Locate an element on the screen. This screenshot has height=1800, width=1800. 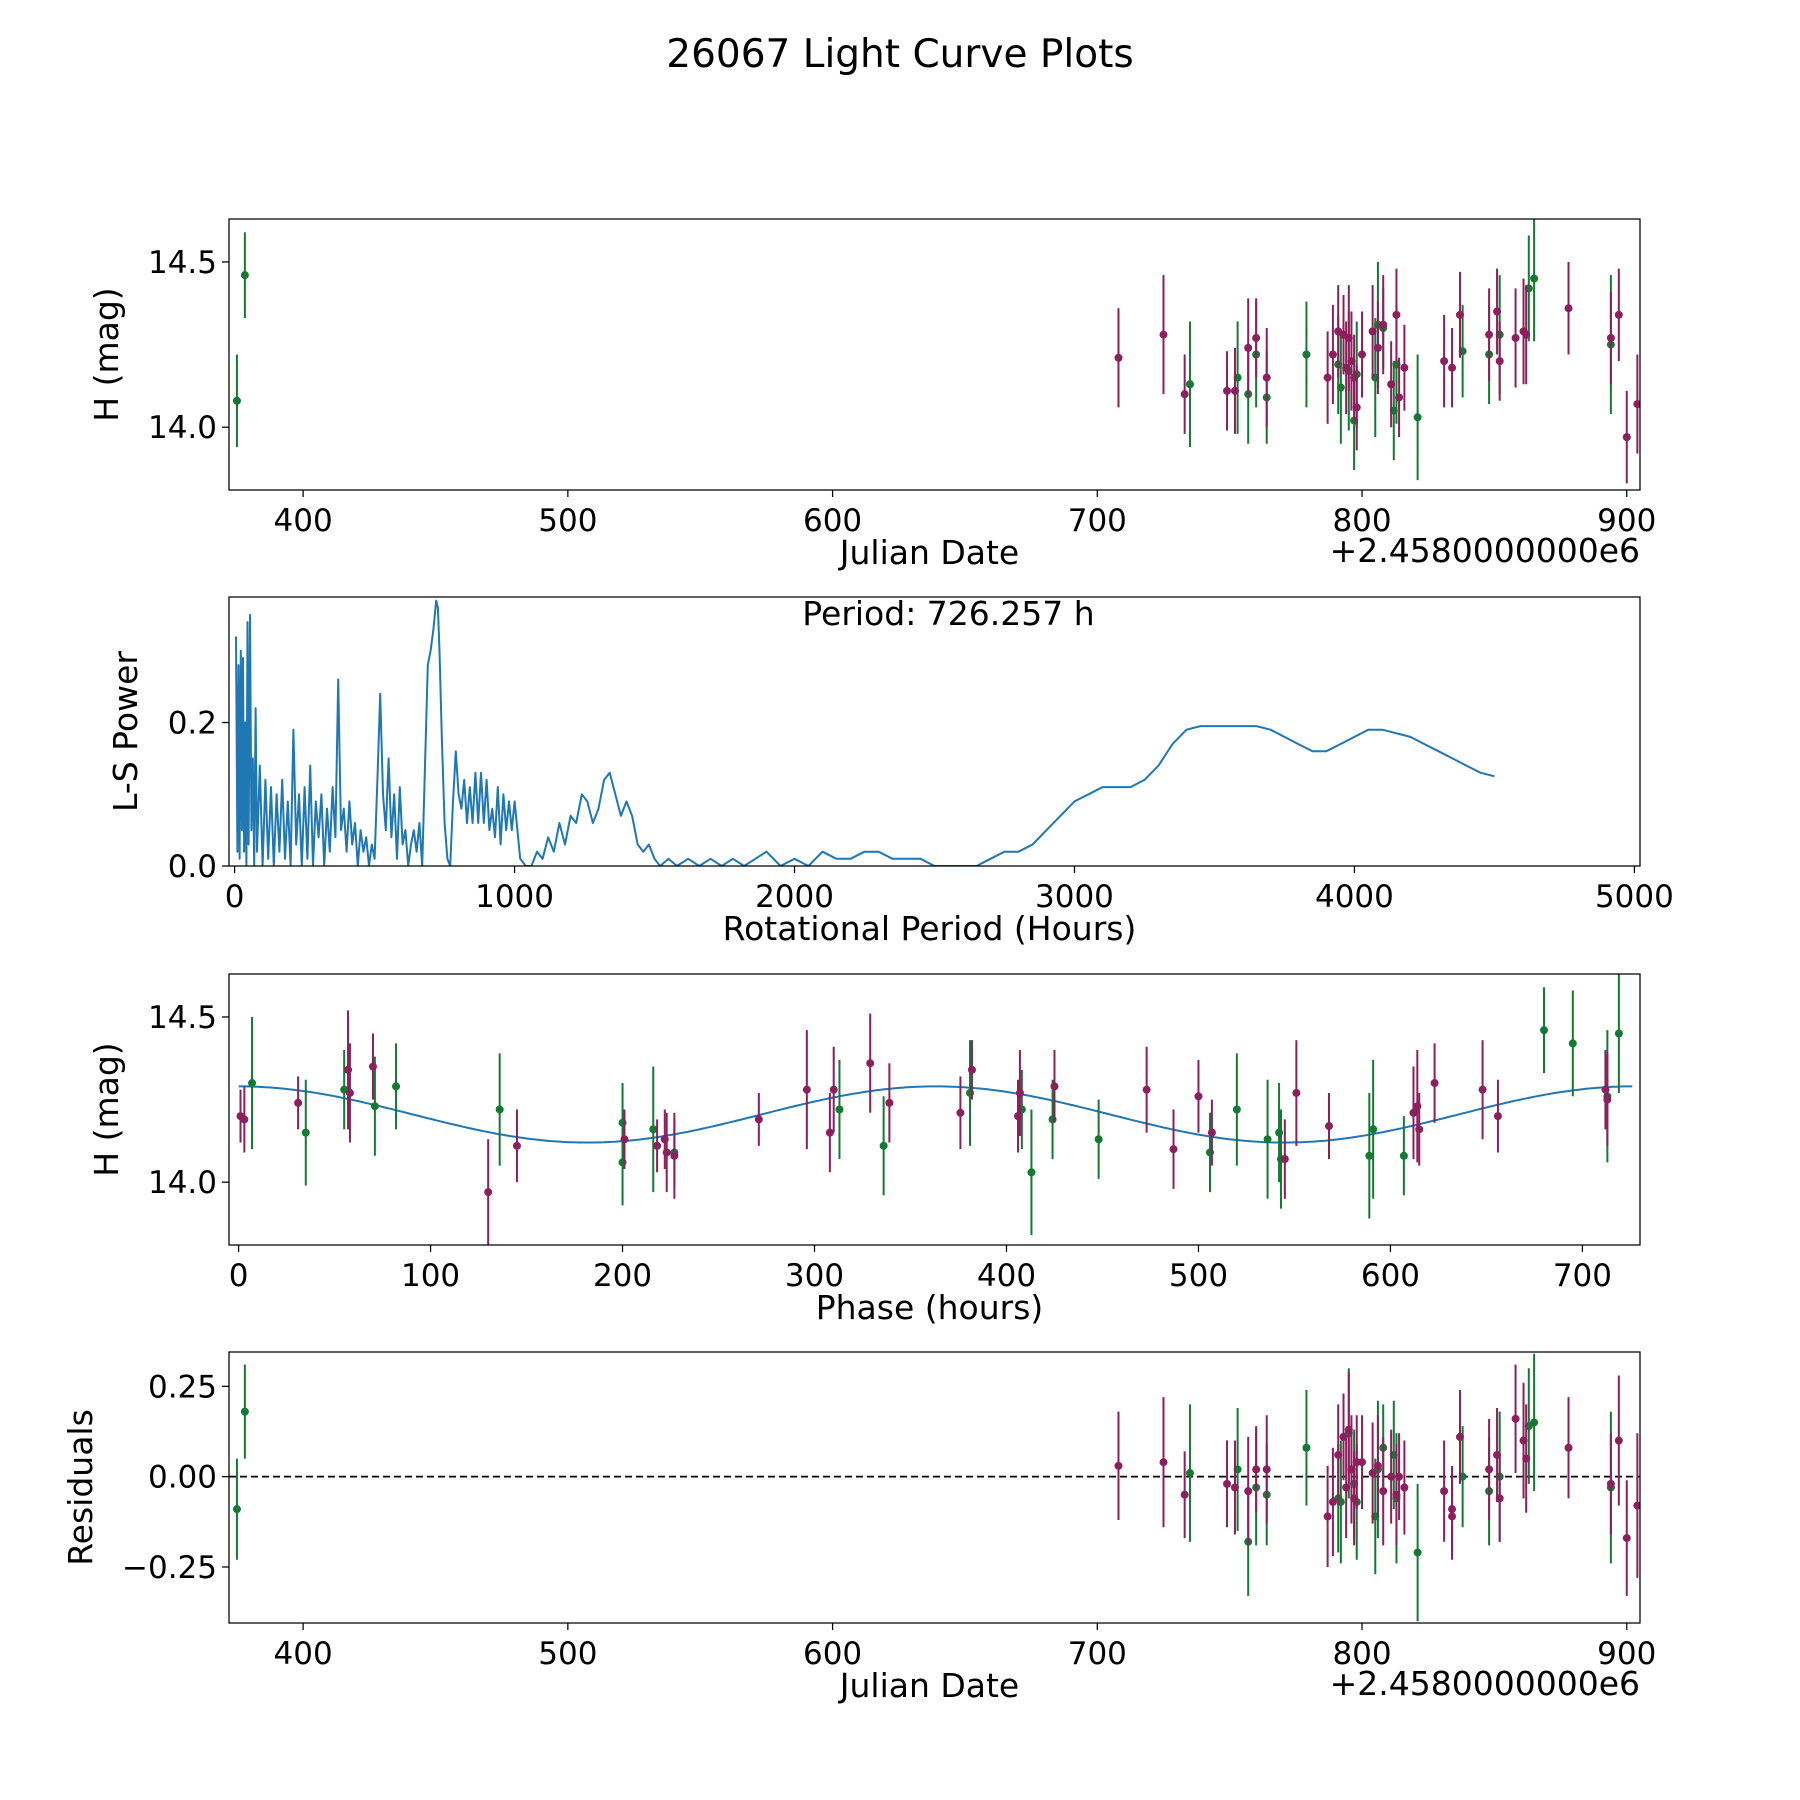
periodogram-x-ticks: 0 1000 2000 3000 4000 5000 is located at coordinates (949, 890).